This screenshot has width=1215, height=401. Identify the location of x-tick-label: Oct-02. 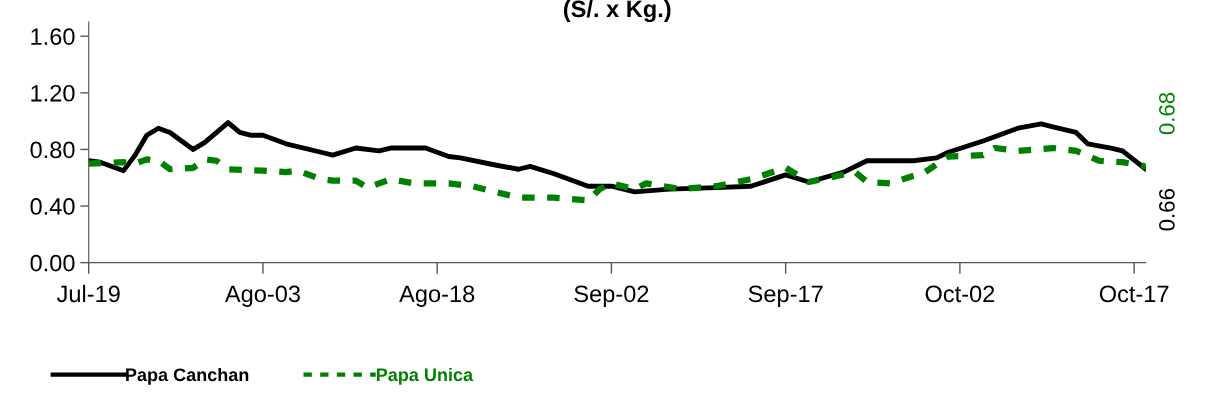
(960, 294).